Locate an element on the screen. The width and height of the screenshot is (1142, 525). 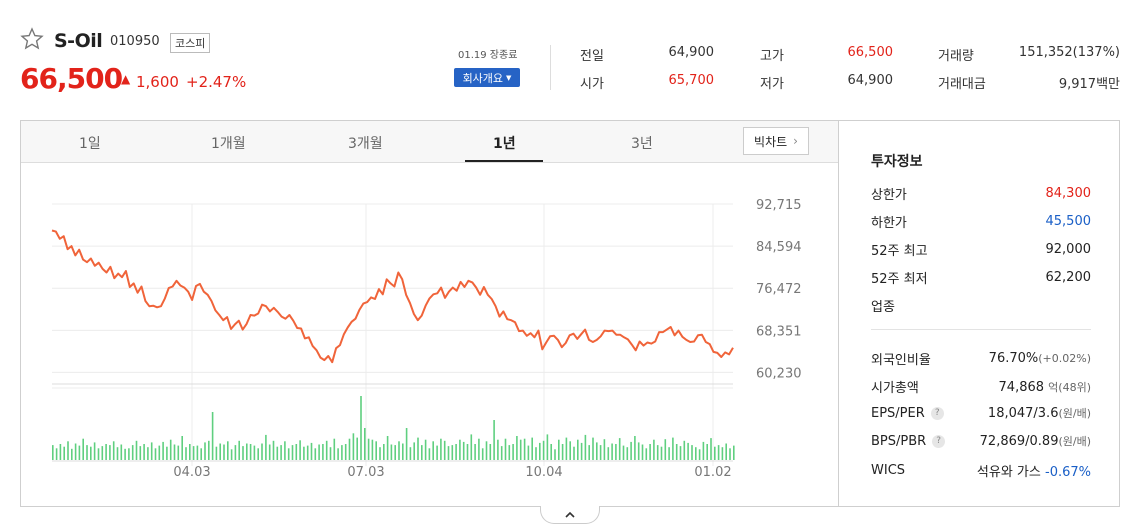
y-tick-label: 76,472 is located at coordinates (779, 289).